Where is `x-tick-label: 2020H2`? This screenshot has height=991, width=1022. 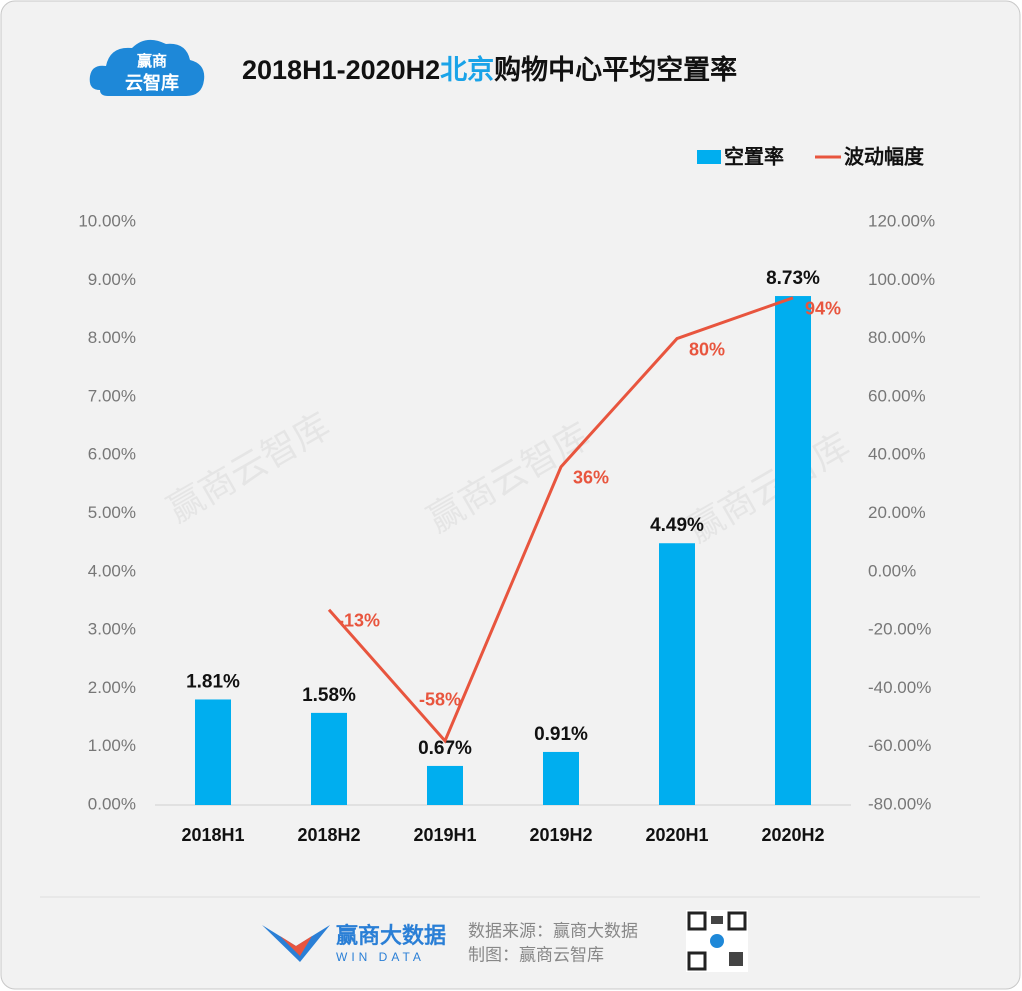 x-tick-label: 2020H2 is located at coordinates (792, 835).